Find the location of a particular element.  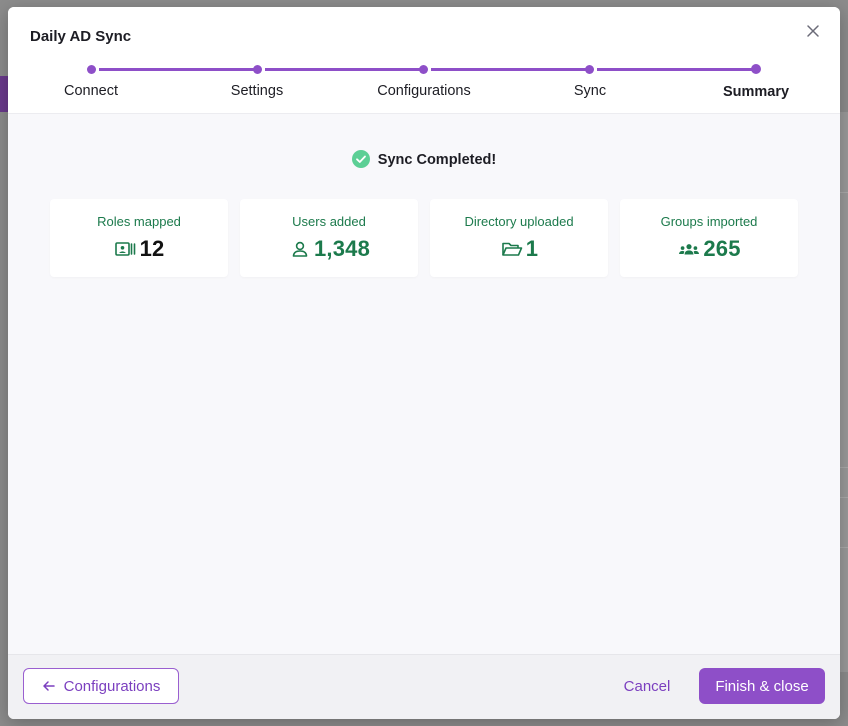

stat-card-groups: Groups imported 265 is located at coordinates (709, 238).